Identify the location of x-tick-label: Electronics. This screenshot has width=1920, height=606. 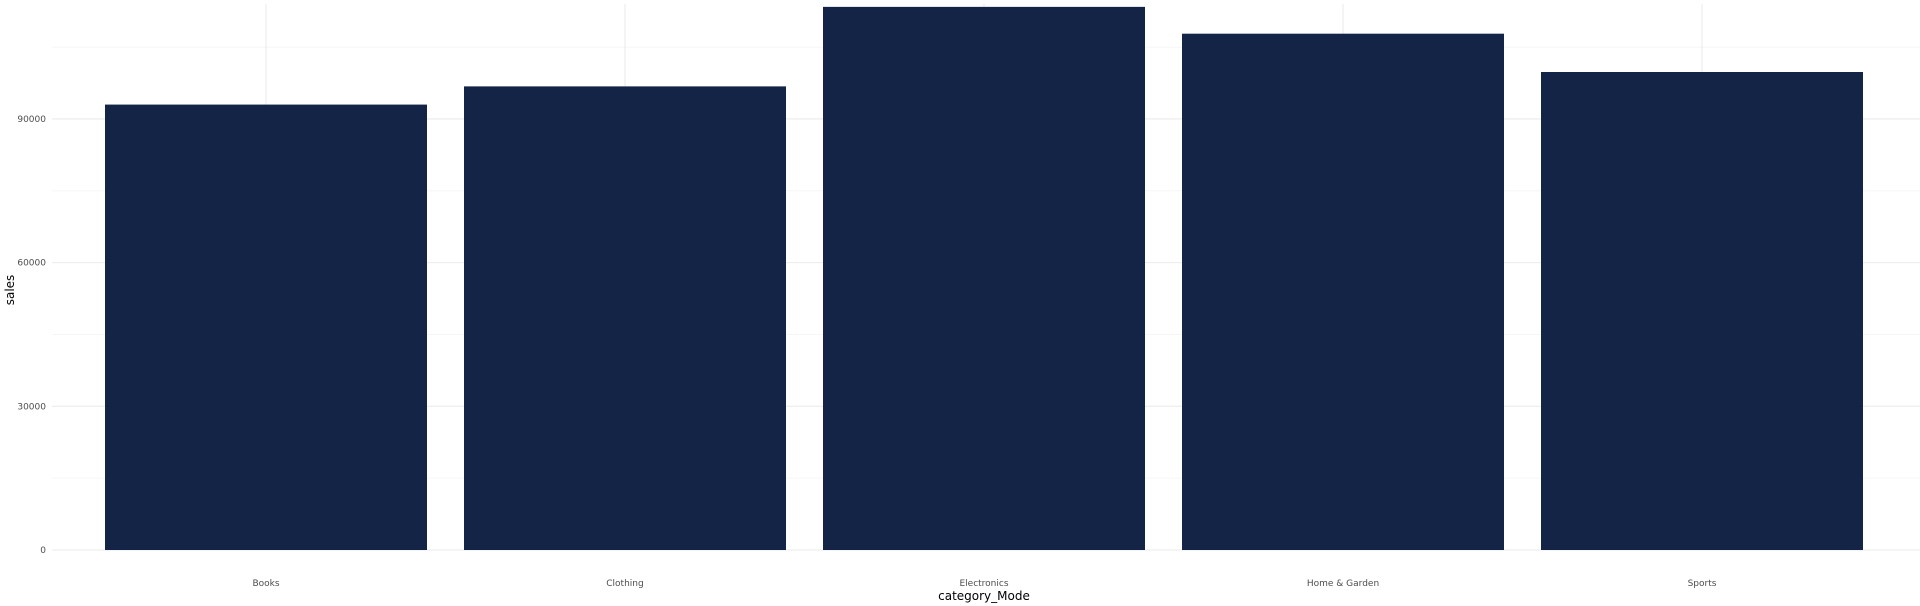
(983, 584).